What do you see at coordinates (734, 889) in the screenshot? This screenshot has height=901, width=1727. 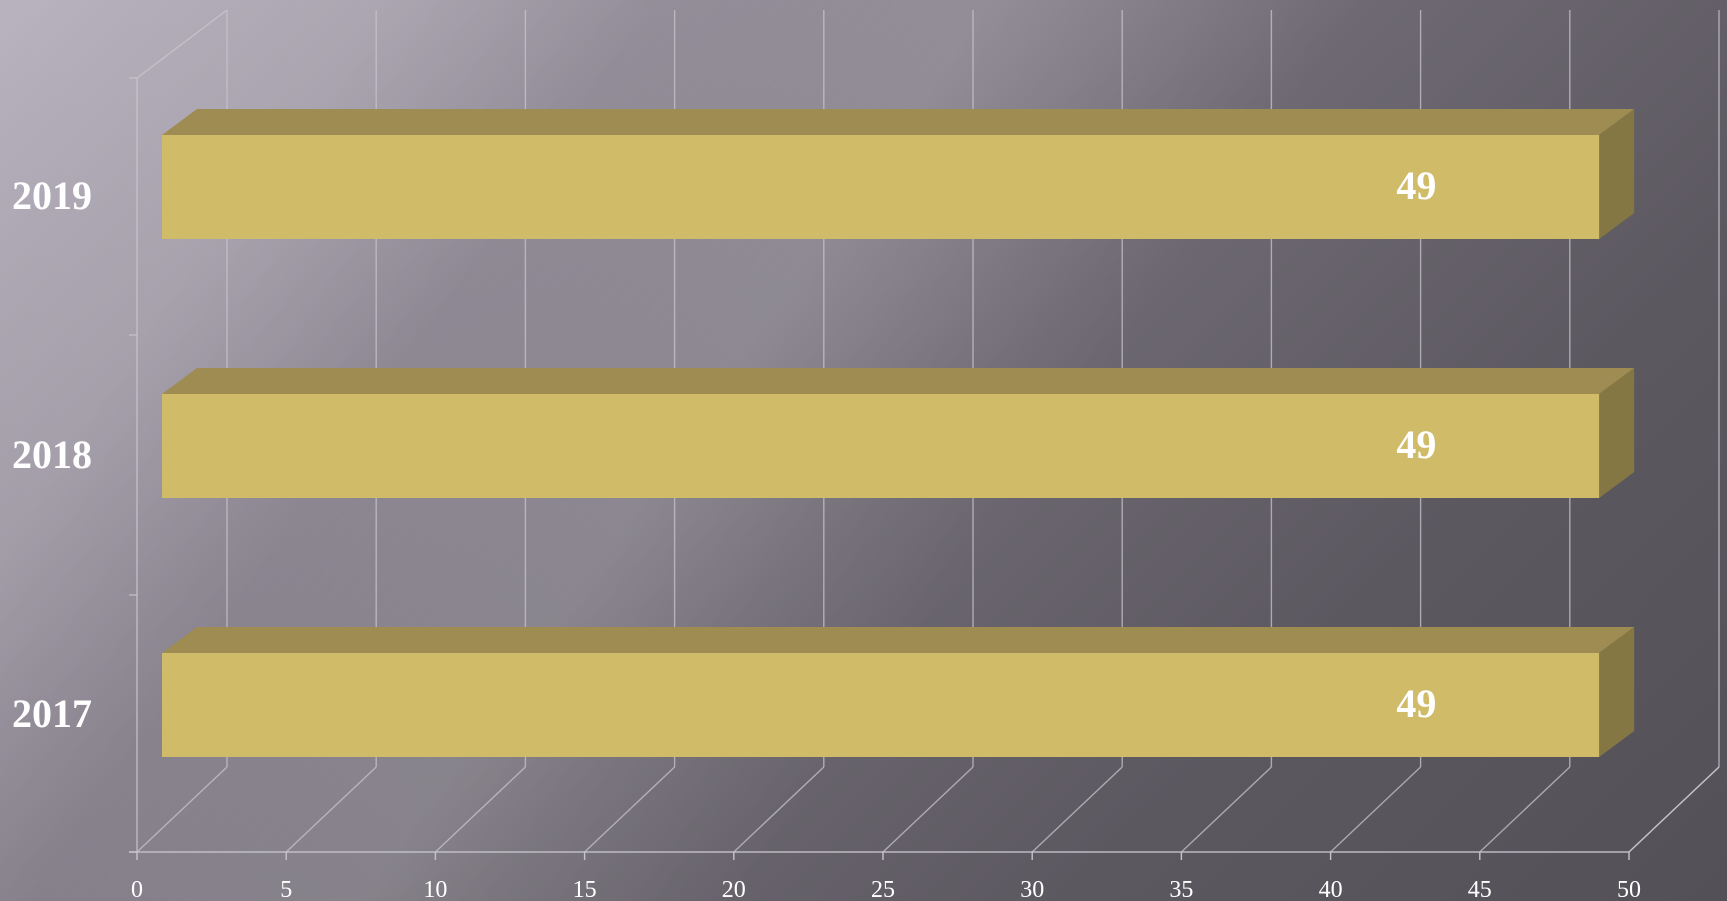 I see `x-tick-label-20: 20` at bounding box center [734, 889].